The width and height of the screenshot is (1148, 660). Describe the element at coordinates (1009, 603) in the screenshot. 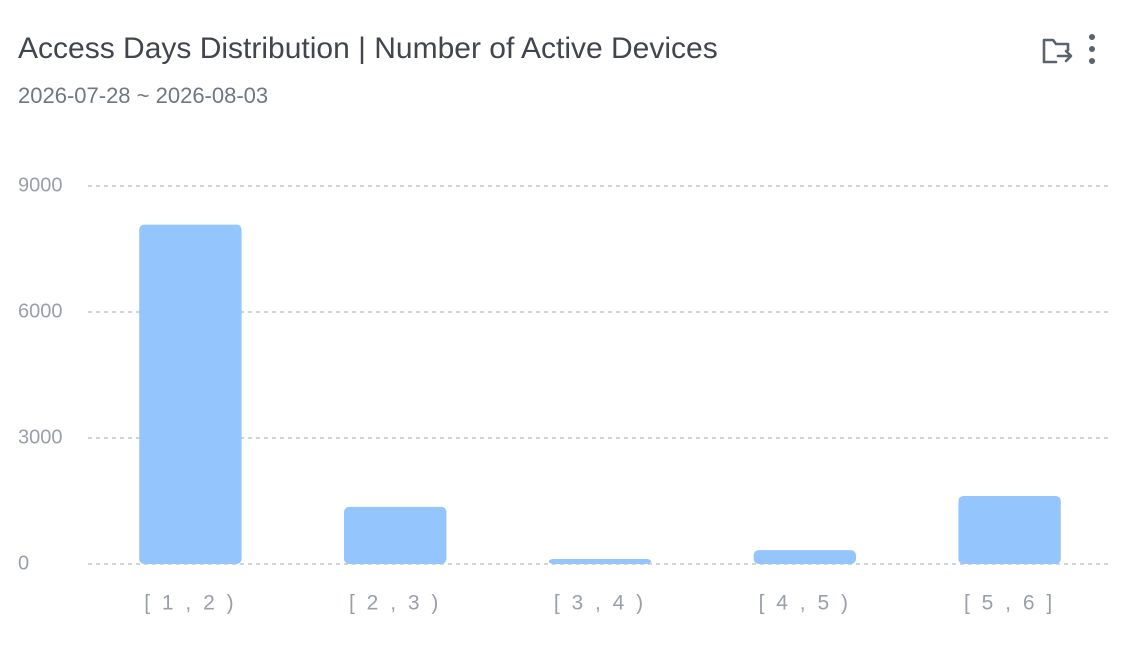

I see `x-tick-label: [ 5 , 6 ]` at that location.